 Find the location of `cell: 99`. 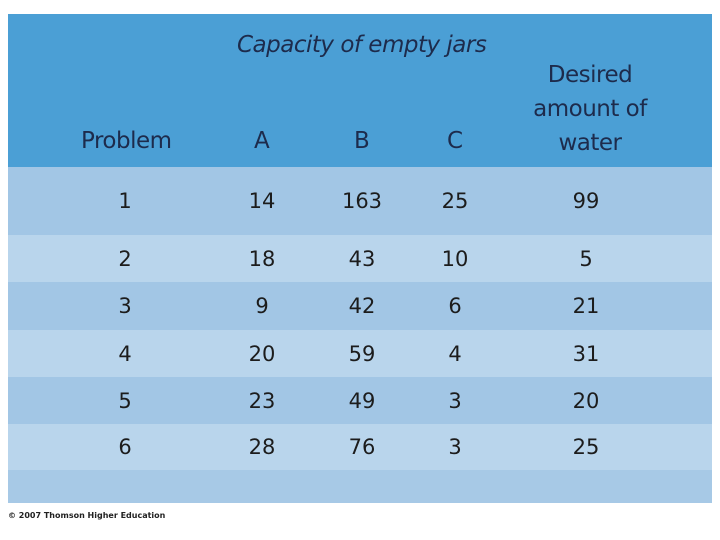

cell: 99 is located at coordinates (586, 201).